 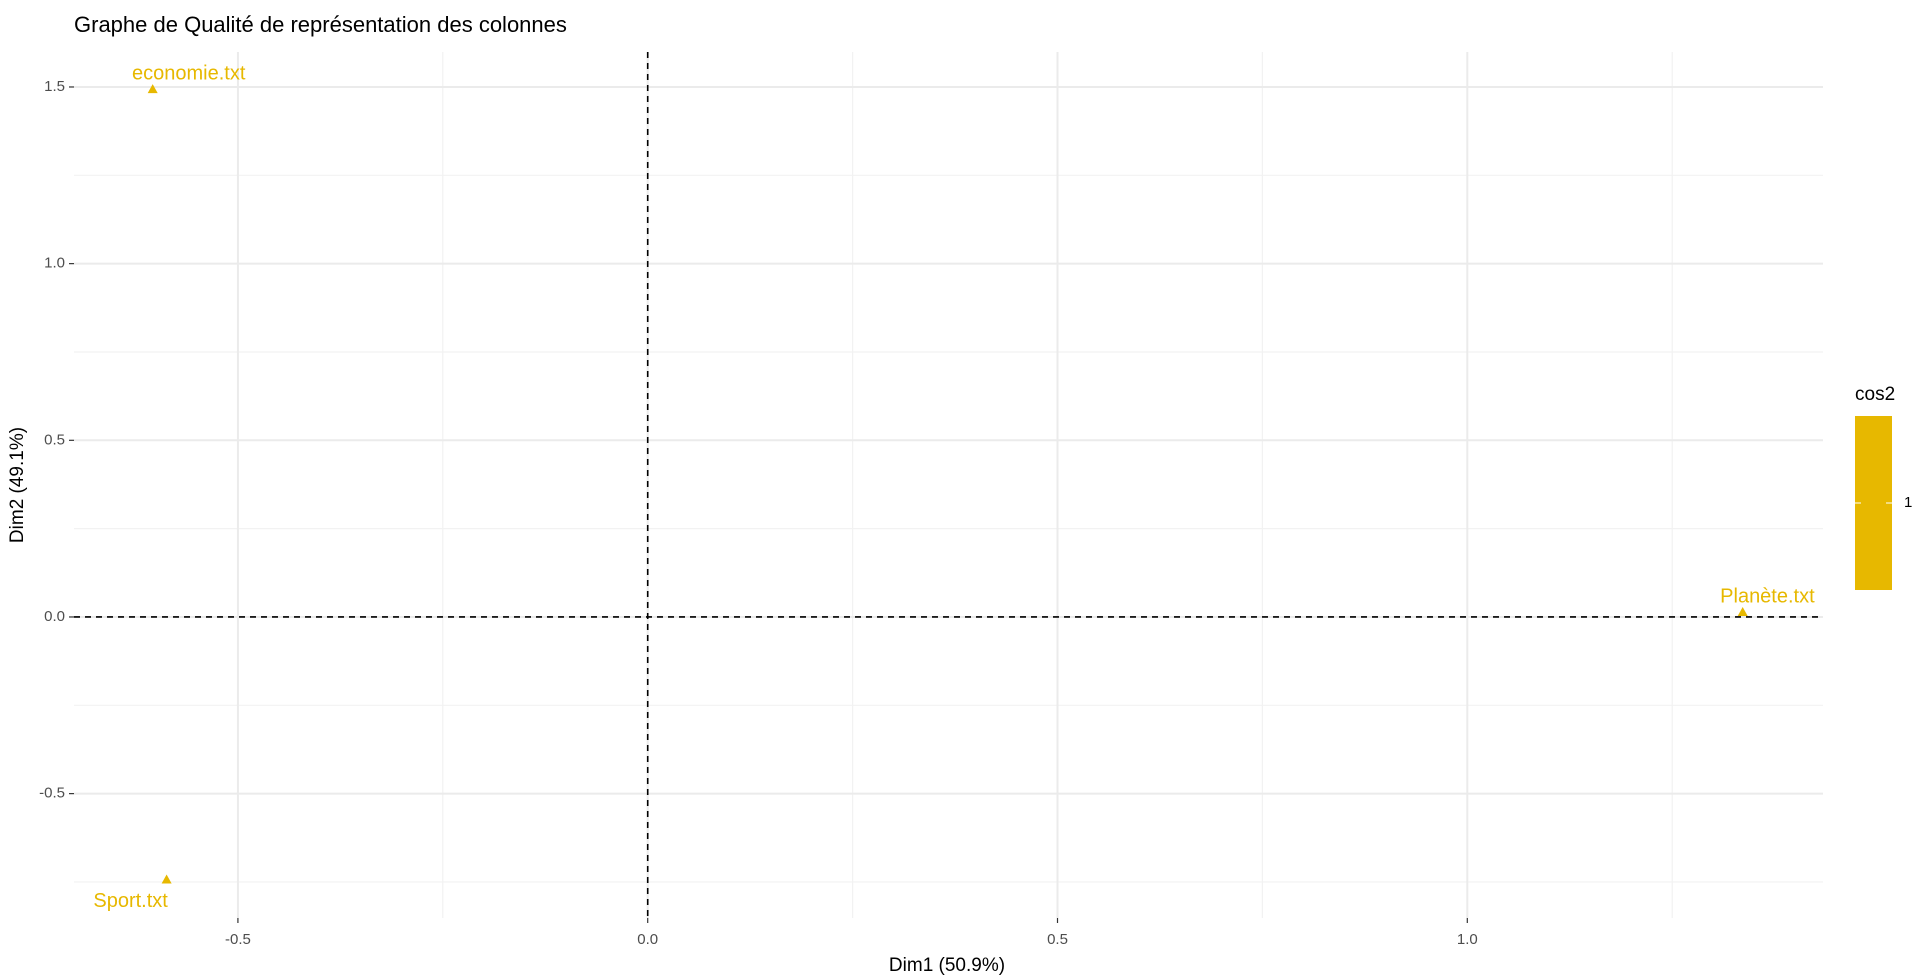 I want to click on y-tick-label: 1.0, so click(x=54, y=263).